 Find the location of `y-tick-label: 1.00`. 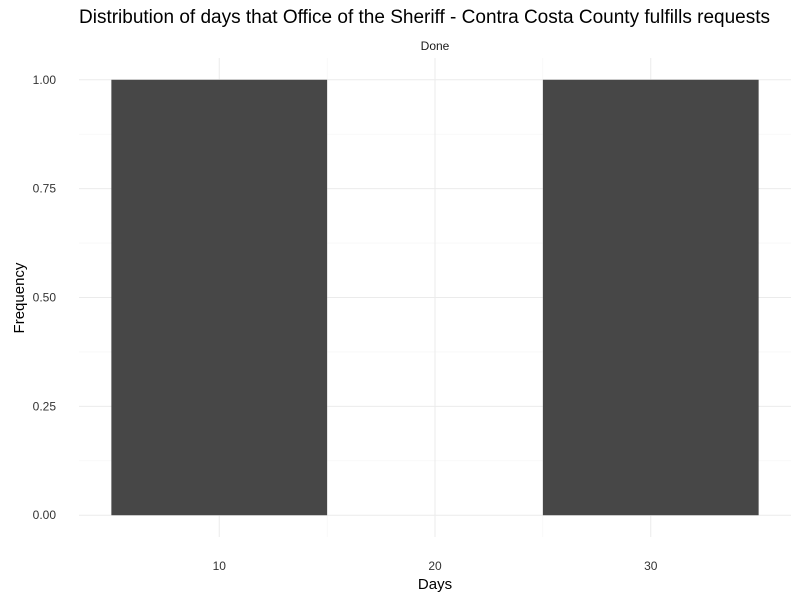

y-tick-label: 1.00 is located at coordinates (45, 80).